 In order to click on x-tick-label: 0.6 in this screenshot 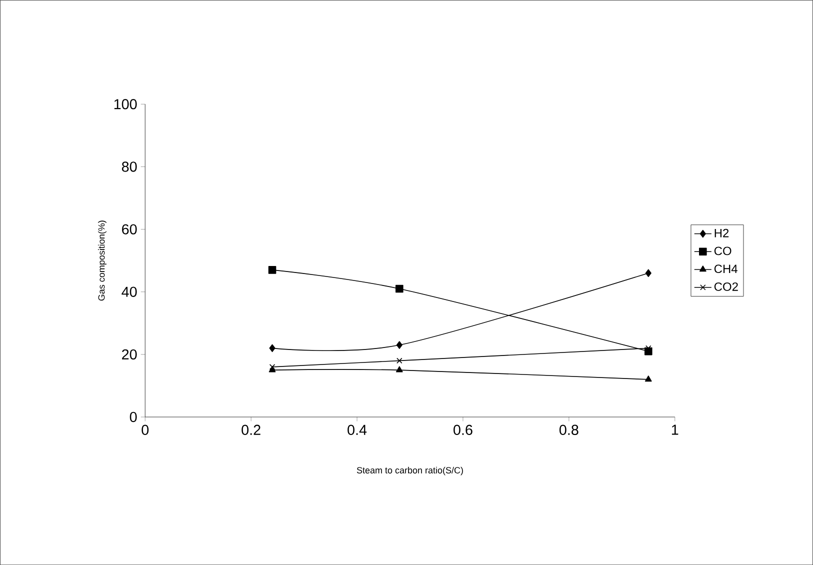, I will do `click(463, 429)`.